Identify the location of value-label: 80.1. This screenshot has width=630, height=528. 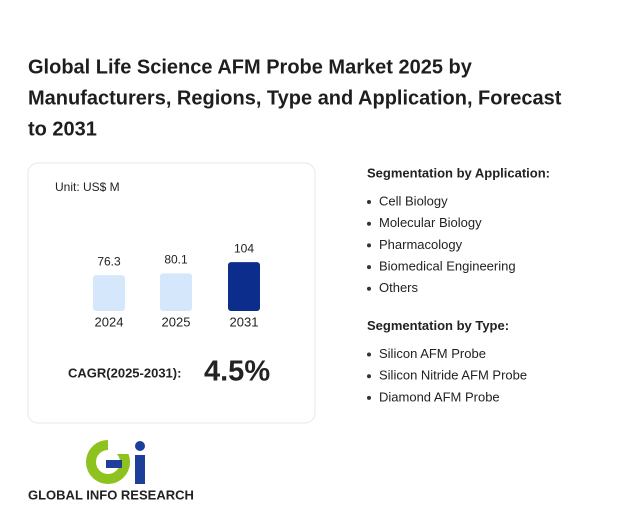
(176, 260).